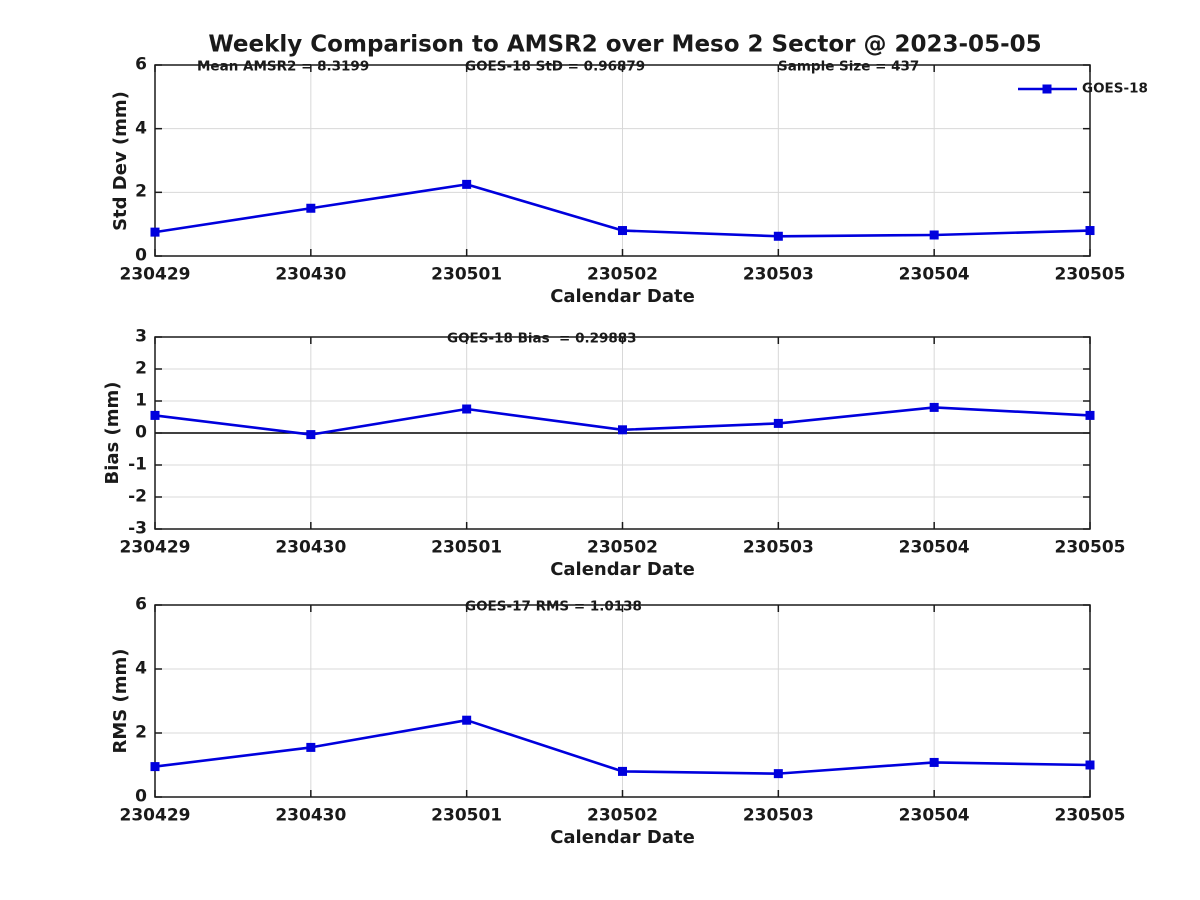  What do you see at coordinates (112, 433) in the screenshot?
I see `y-axis-label: Bias (mm)` at bounding box center [112, 433].